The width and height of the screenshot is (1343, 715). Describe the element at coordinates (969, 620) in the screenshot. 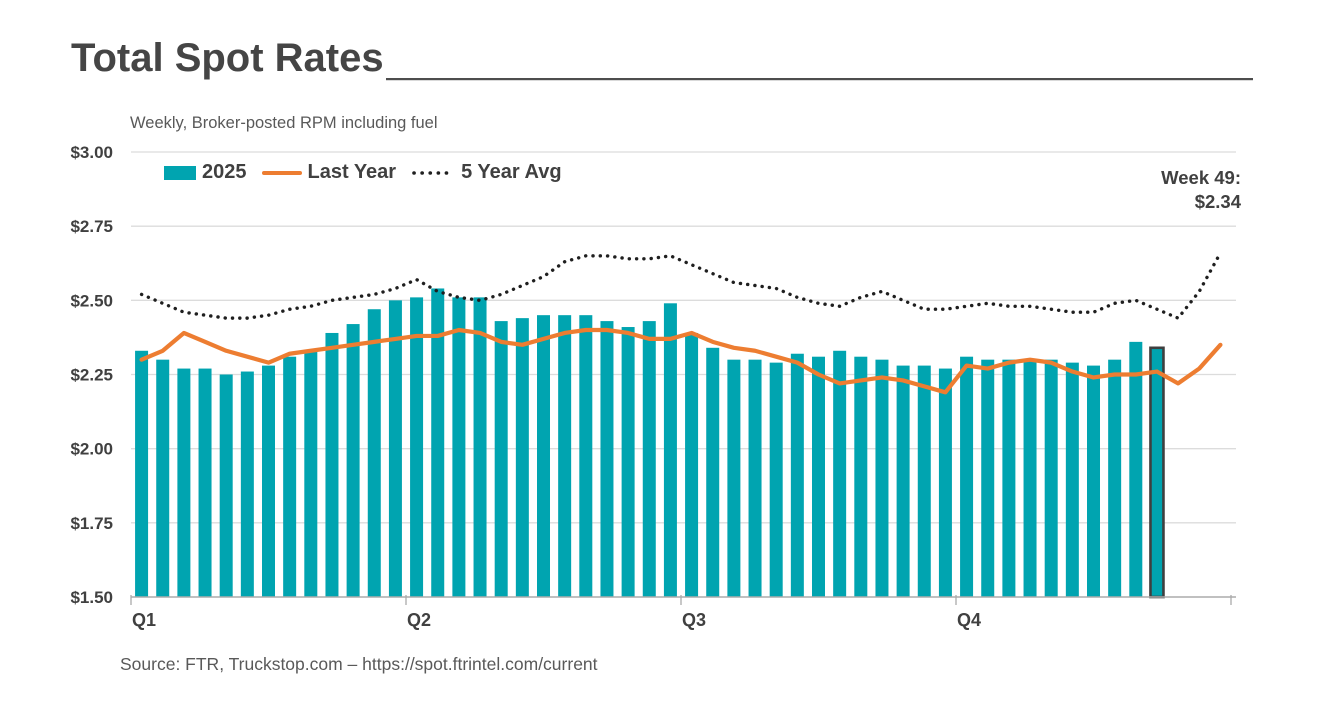

I see `quarter-label: Q4` at that location.